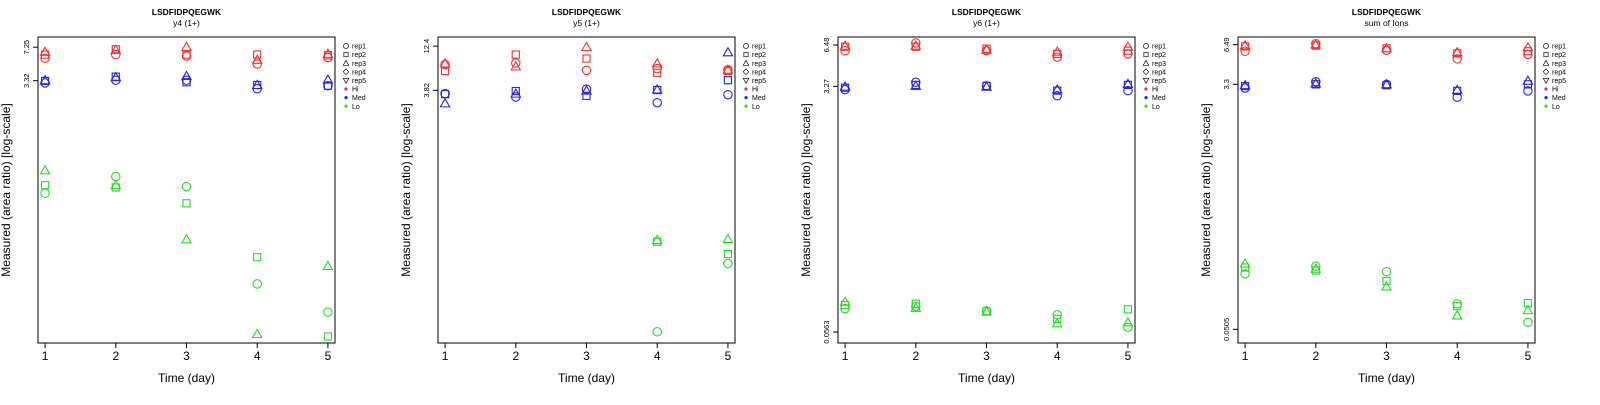 This screenshot has width=1600, height=405. I want to click on y-tick-label: 12.4, so click(426, 46).